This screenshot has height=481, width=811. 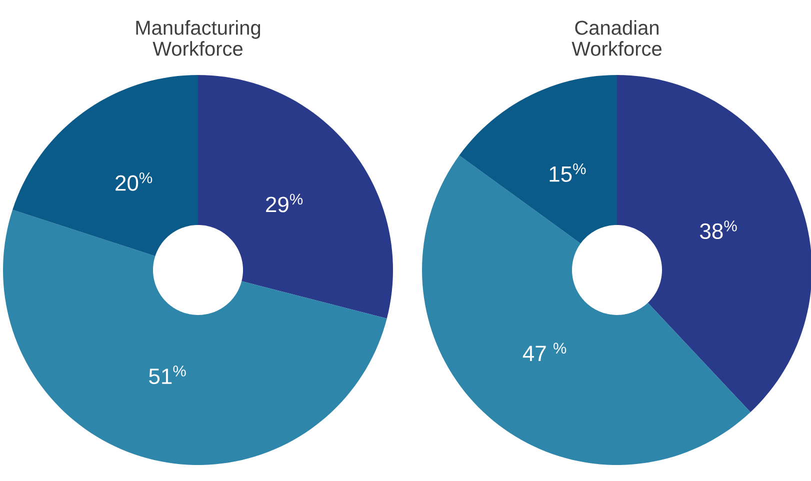 I want to click on data-label: 47 $^{%}$, so click(x=544, y=352).